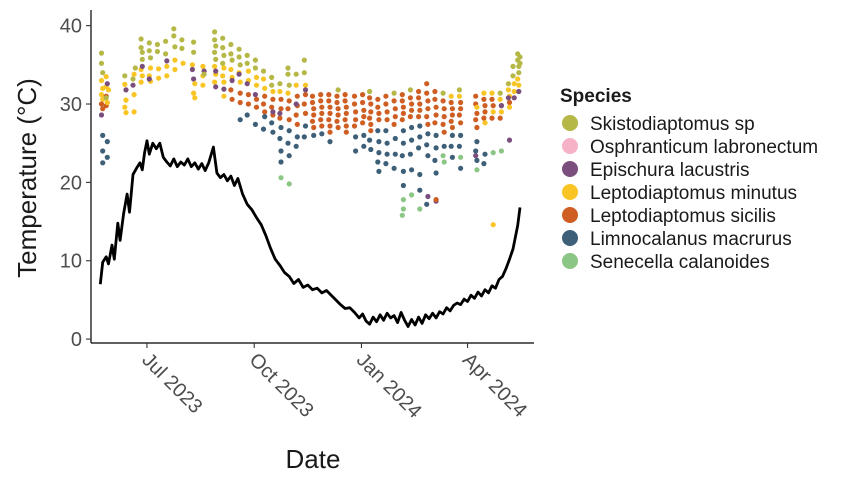 The height and width of the screenshot is (480, 864). I want to click on y-tick-label: 10, so click(71, 262).